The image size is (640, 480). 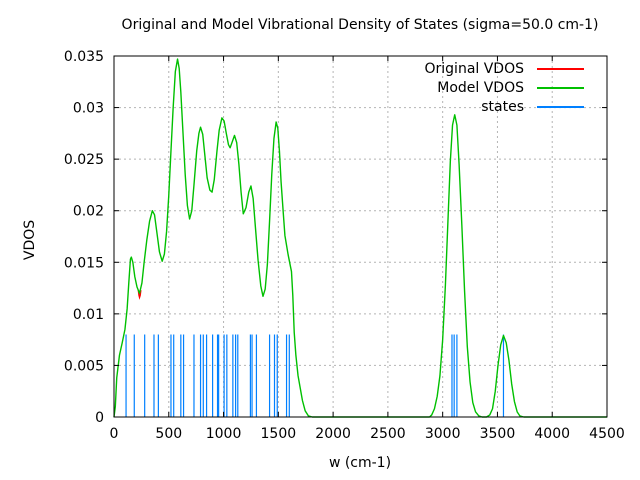 I want to click on x-tick-label: 4500, so click(x=607, y=434).